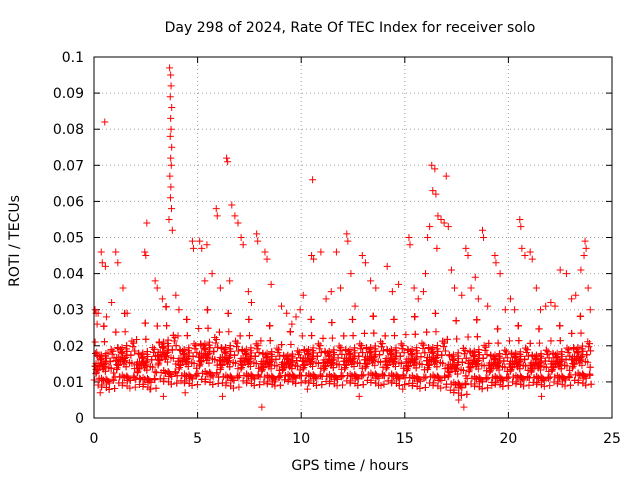  I want to click on y-tick-label: 0.09, so click(68, 94).